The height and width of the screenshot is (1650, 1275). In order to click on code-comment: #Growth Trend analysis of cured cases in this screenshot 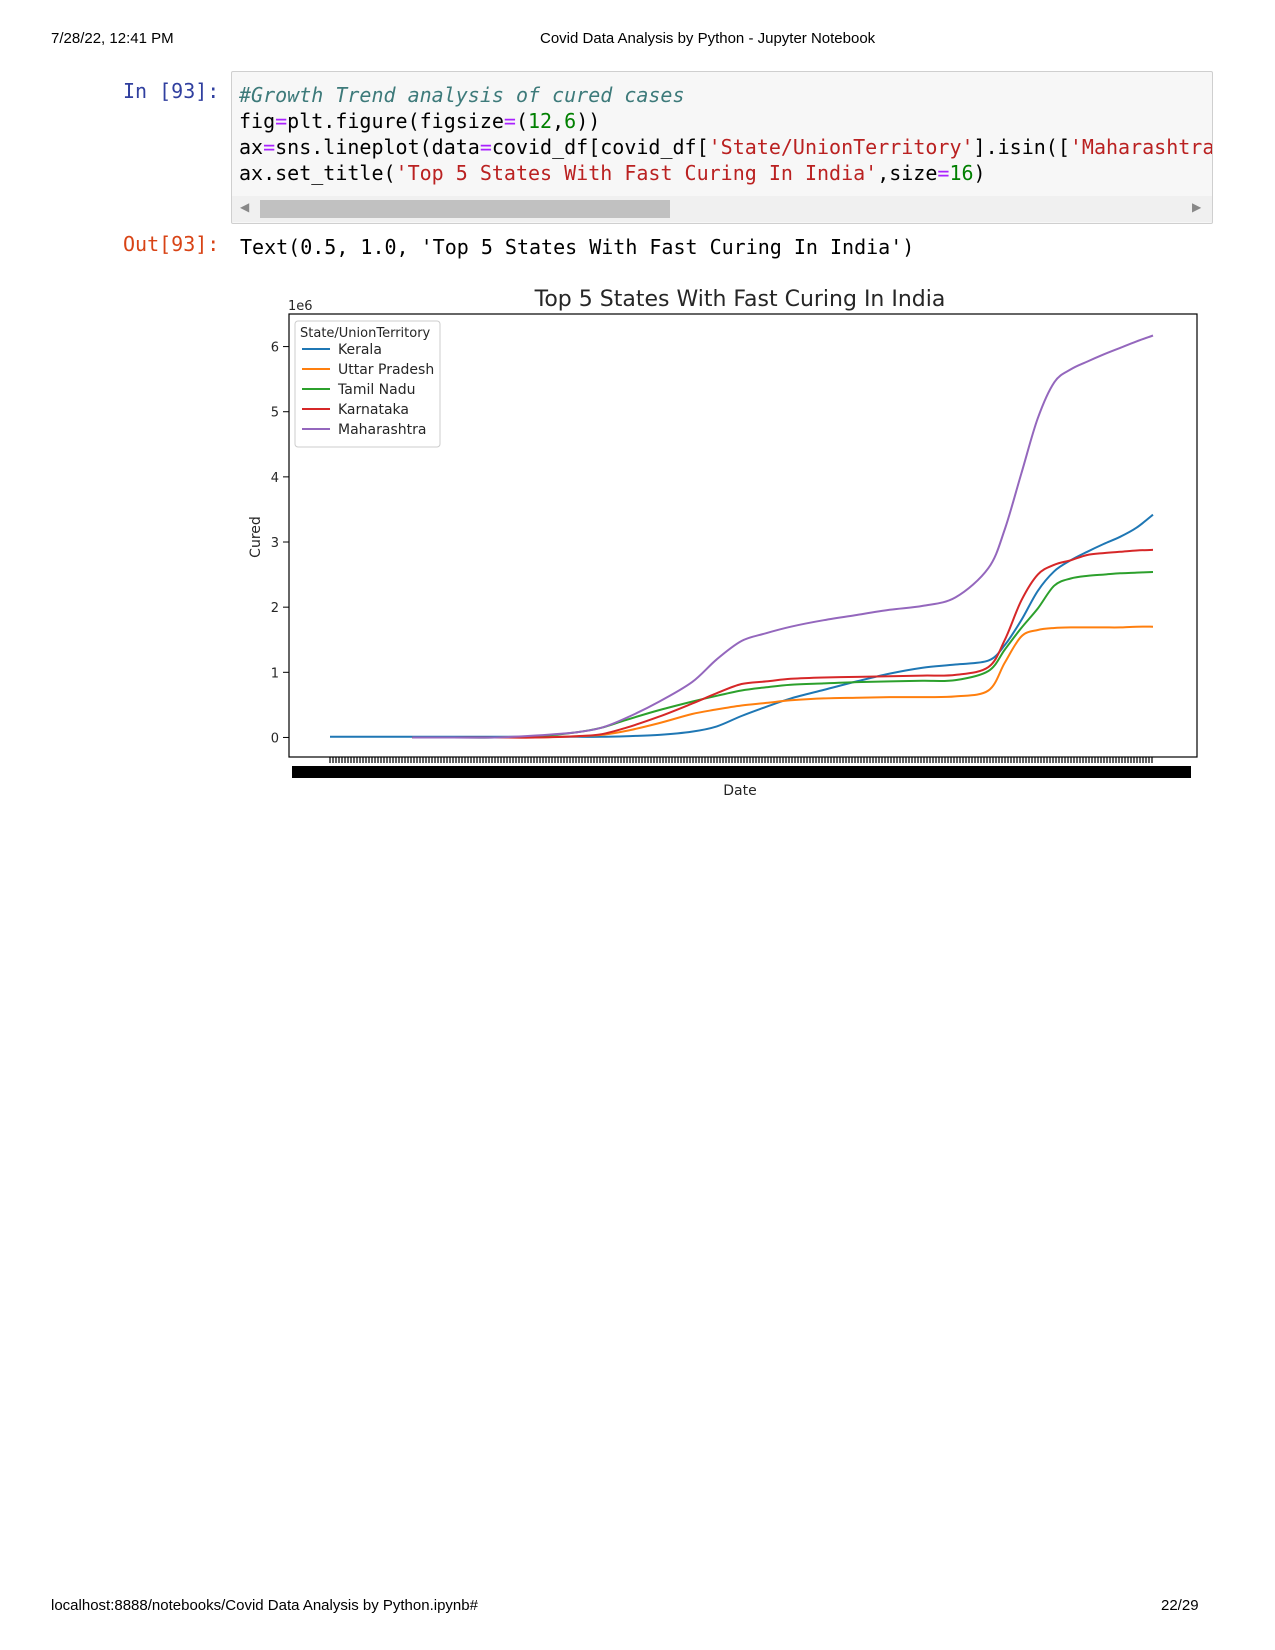, I will do `click(462, 95)`.